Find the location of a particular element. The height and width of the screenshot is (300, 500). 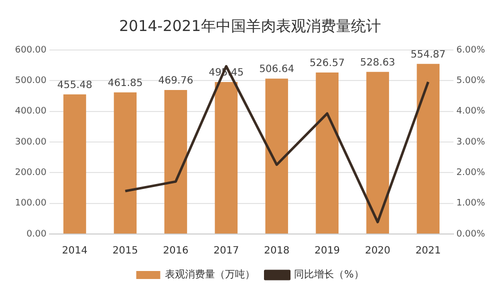

data-label: 461.85 is located at coordinates (125, 83).